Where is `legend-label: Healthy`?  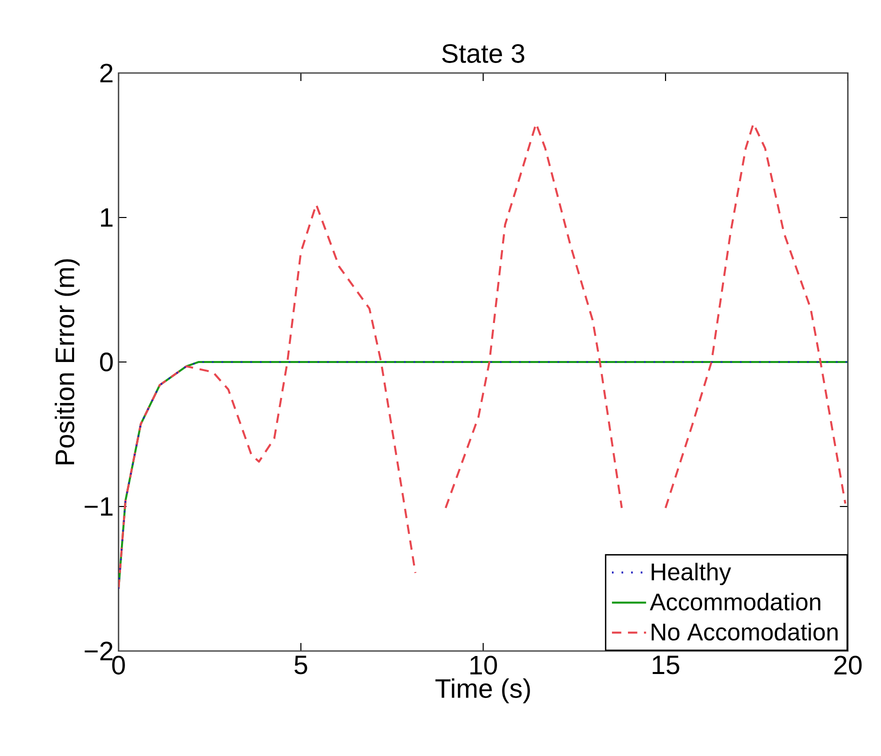 legend-label: Healthy is located at coordinates (692, 574).